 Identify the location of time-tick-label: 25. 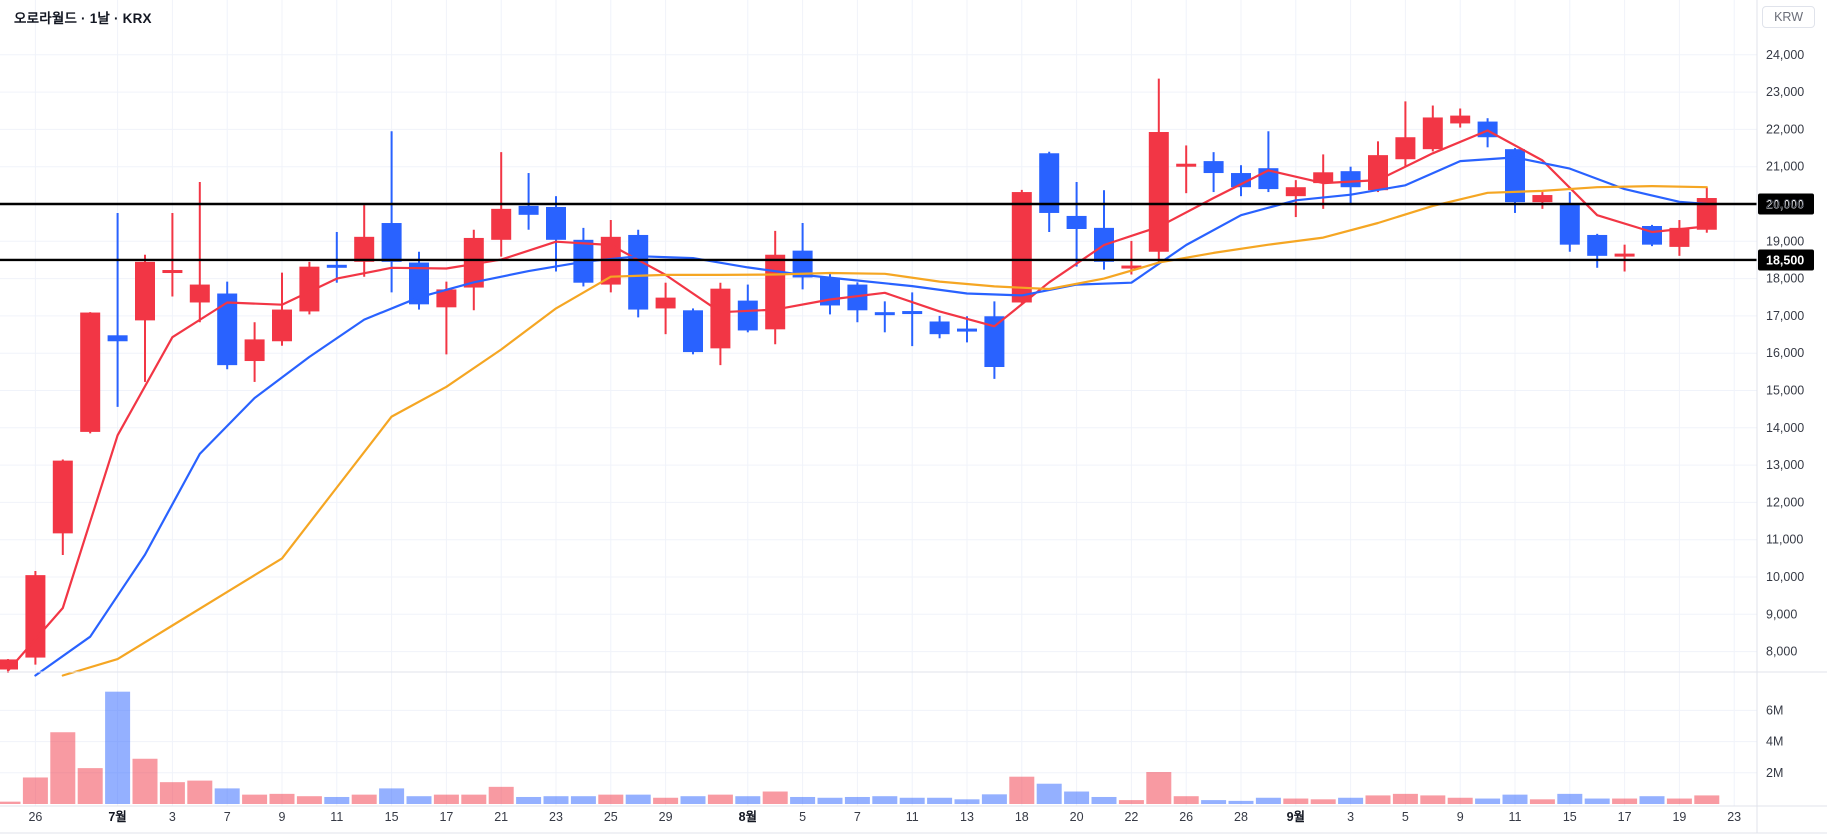
(611, 817).